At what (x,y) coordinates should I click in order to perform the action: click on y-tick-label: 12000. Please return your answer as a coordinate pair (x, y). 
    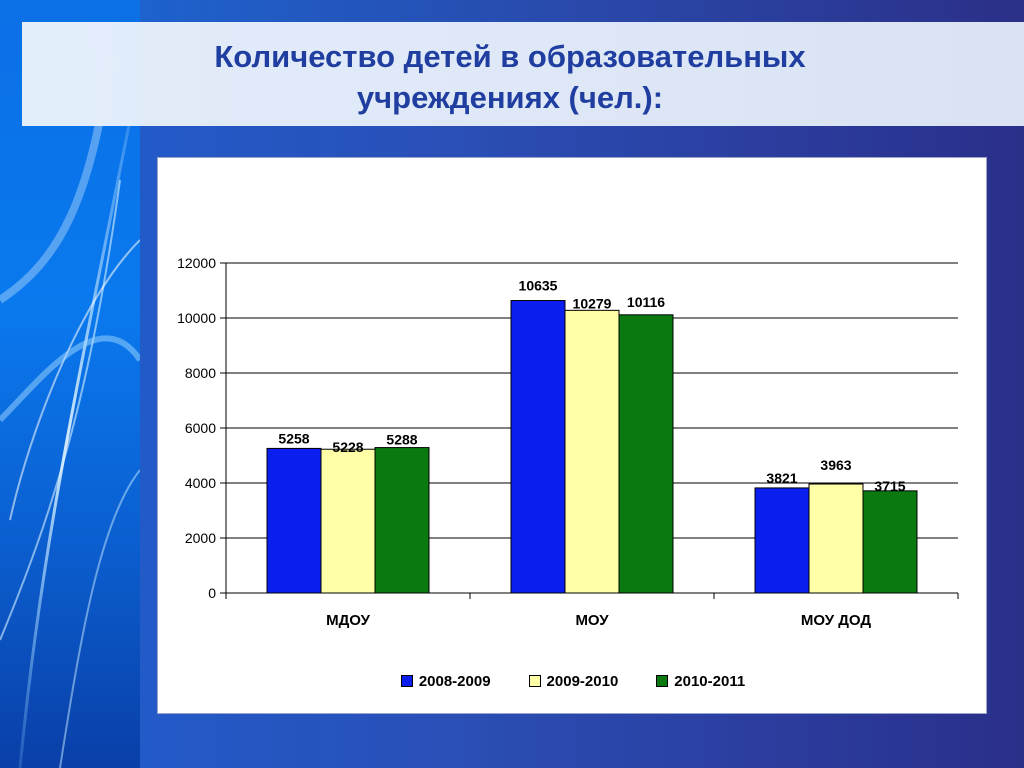
    Looking at the image, I should click on (196, 263).